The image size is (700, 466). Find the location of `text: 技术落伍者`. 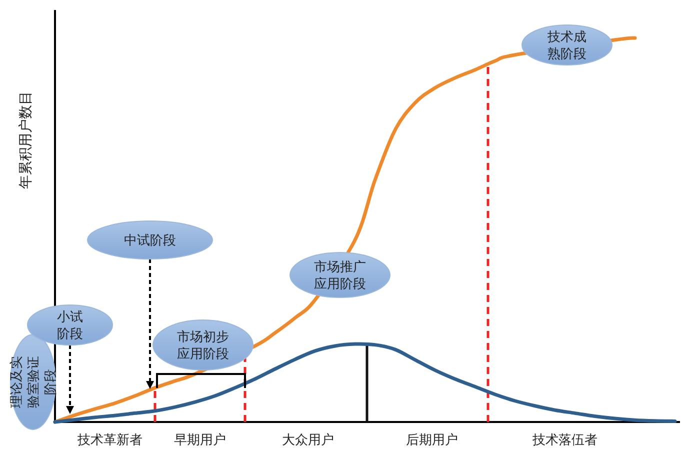

text: 技术落伍者 is located at coordinates (565, 440).